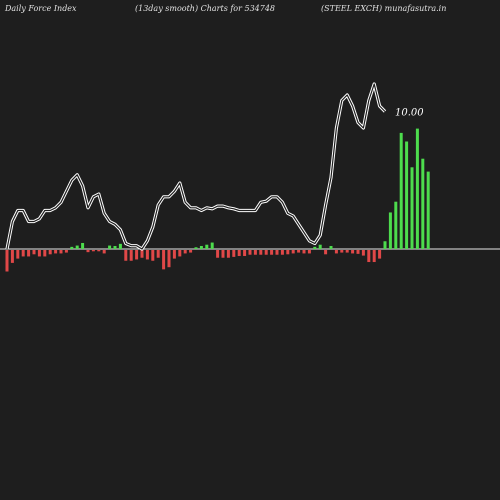 This screenshot has height=500, width=500. What do you see at coordinates (409, 113) in the screenshot?
I see `last-value-label: 10.00` at bounding box center [409, 113].